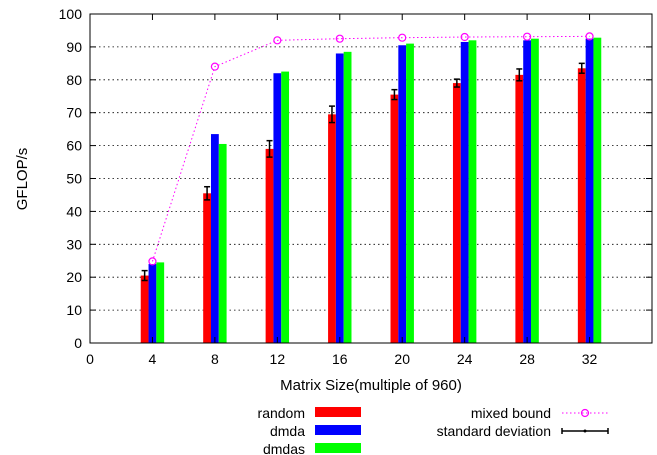 This screenshot has height=455, width=657. I want to click on xtick-label-28: 28, so click(527, 359).